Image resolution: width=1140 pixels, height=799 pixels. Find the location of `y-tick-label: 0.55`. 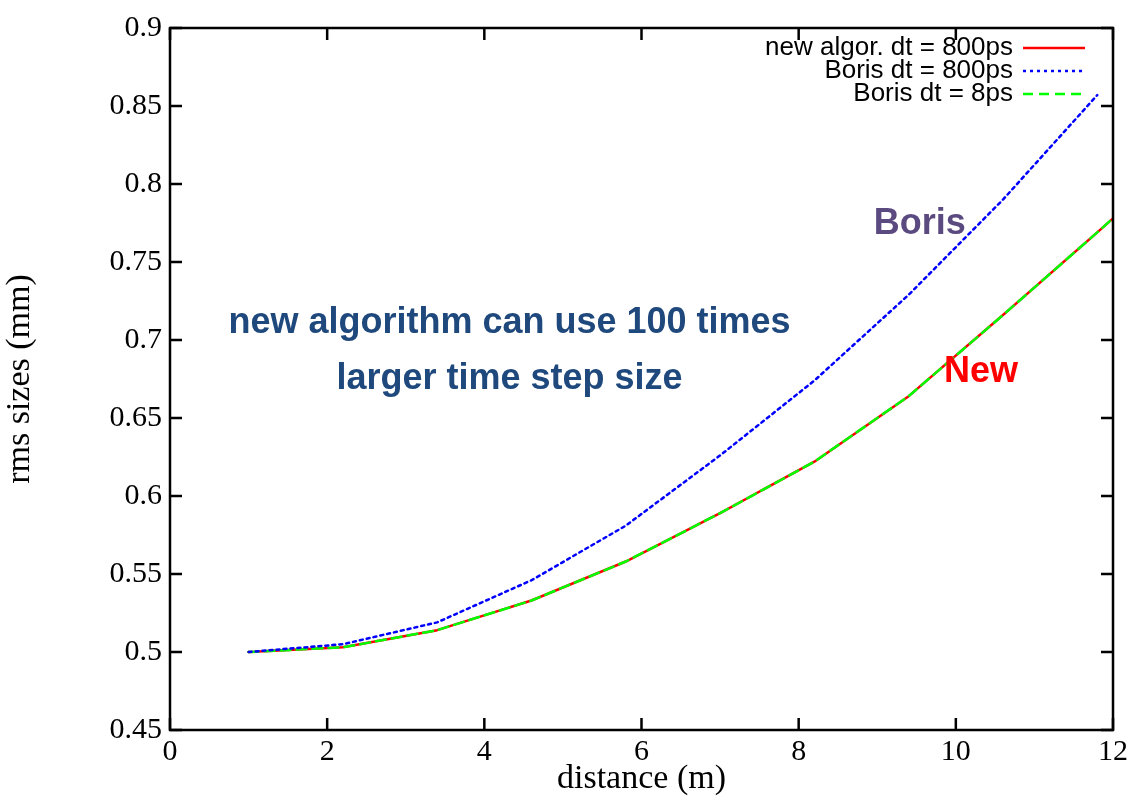

y-tick-label: 0.55 is located at coordinates (135, 571).